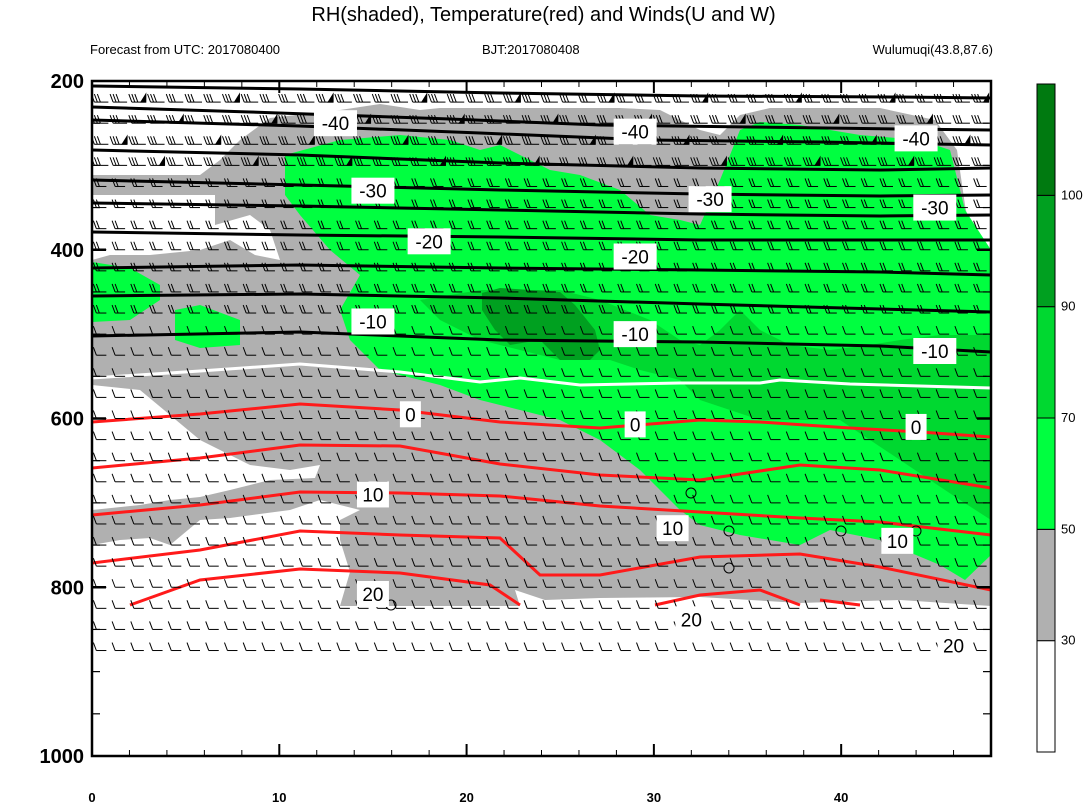 The image size is (1087, 806). I want to click on contour-label: 0, so click(916, 428).